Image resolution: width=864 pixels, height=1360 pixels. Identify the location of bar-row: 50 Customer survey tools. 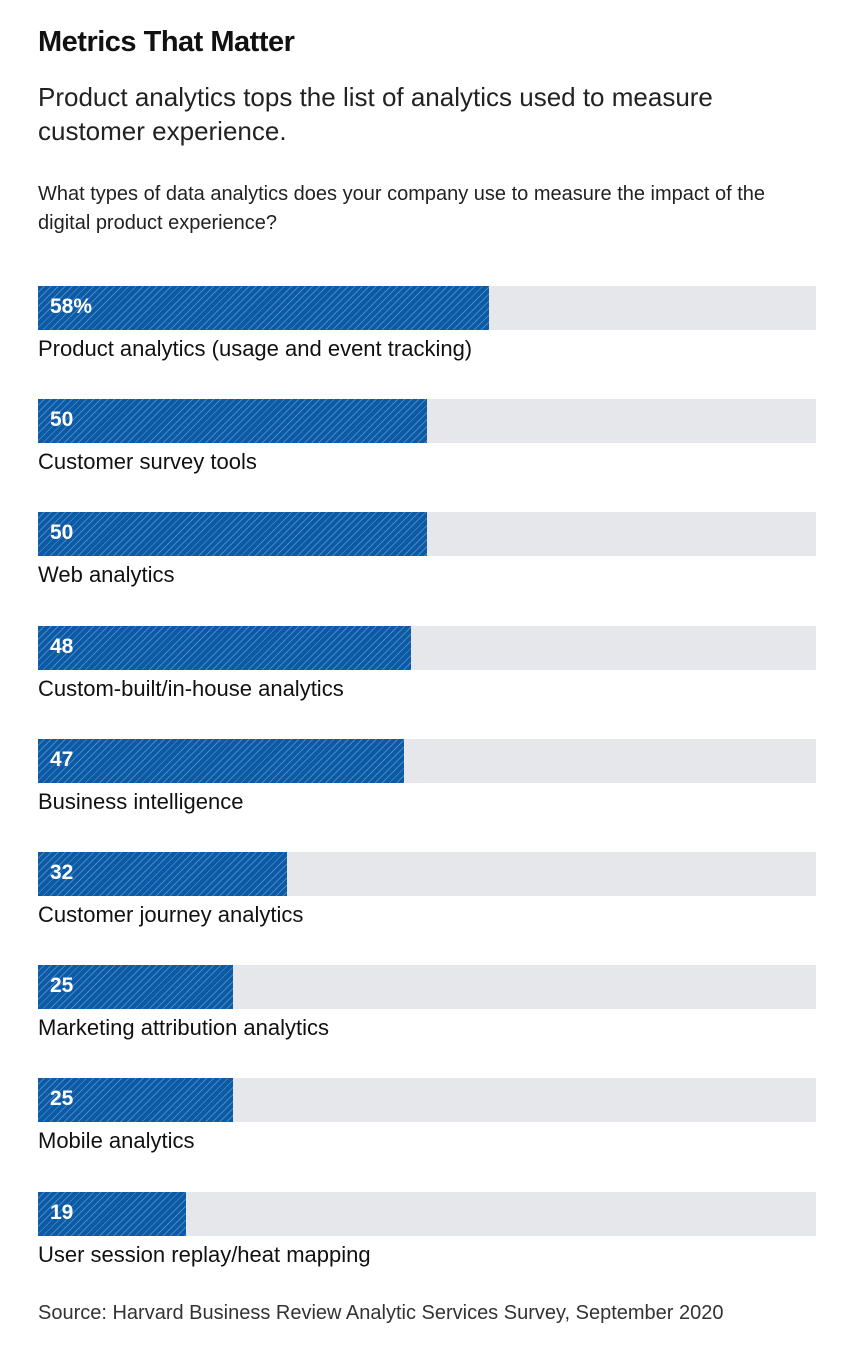
(427, 444).